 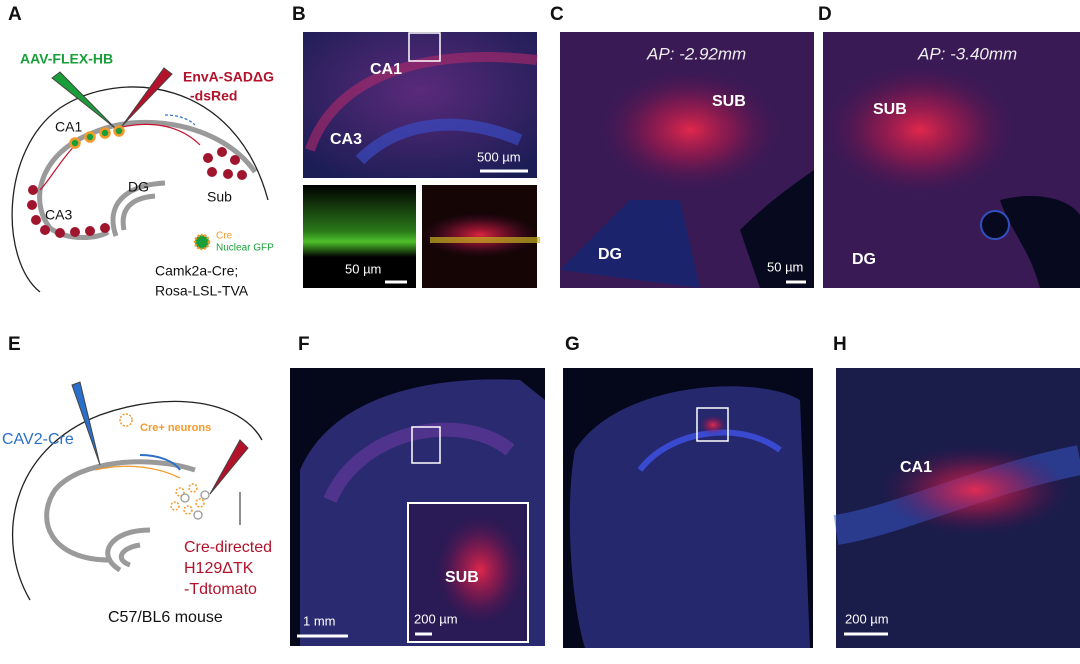 I want to click on sub-cells, so click(x=225, y=163).